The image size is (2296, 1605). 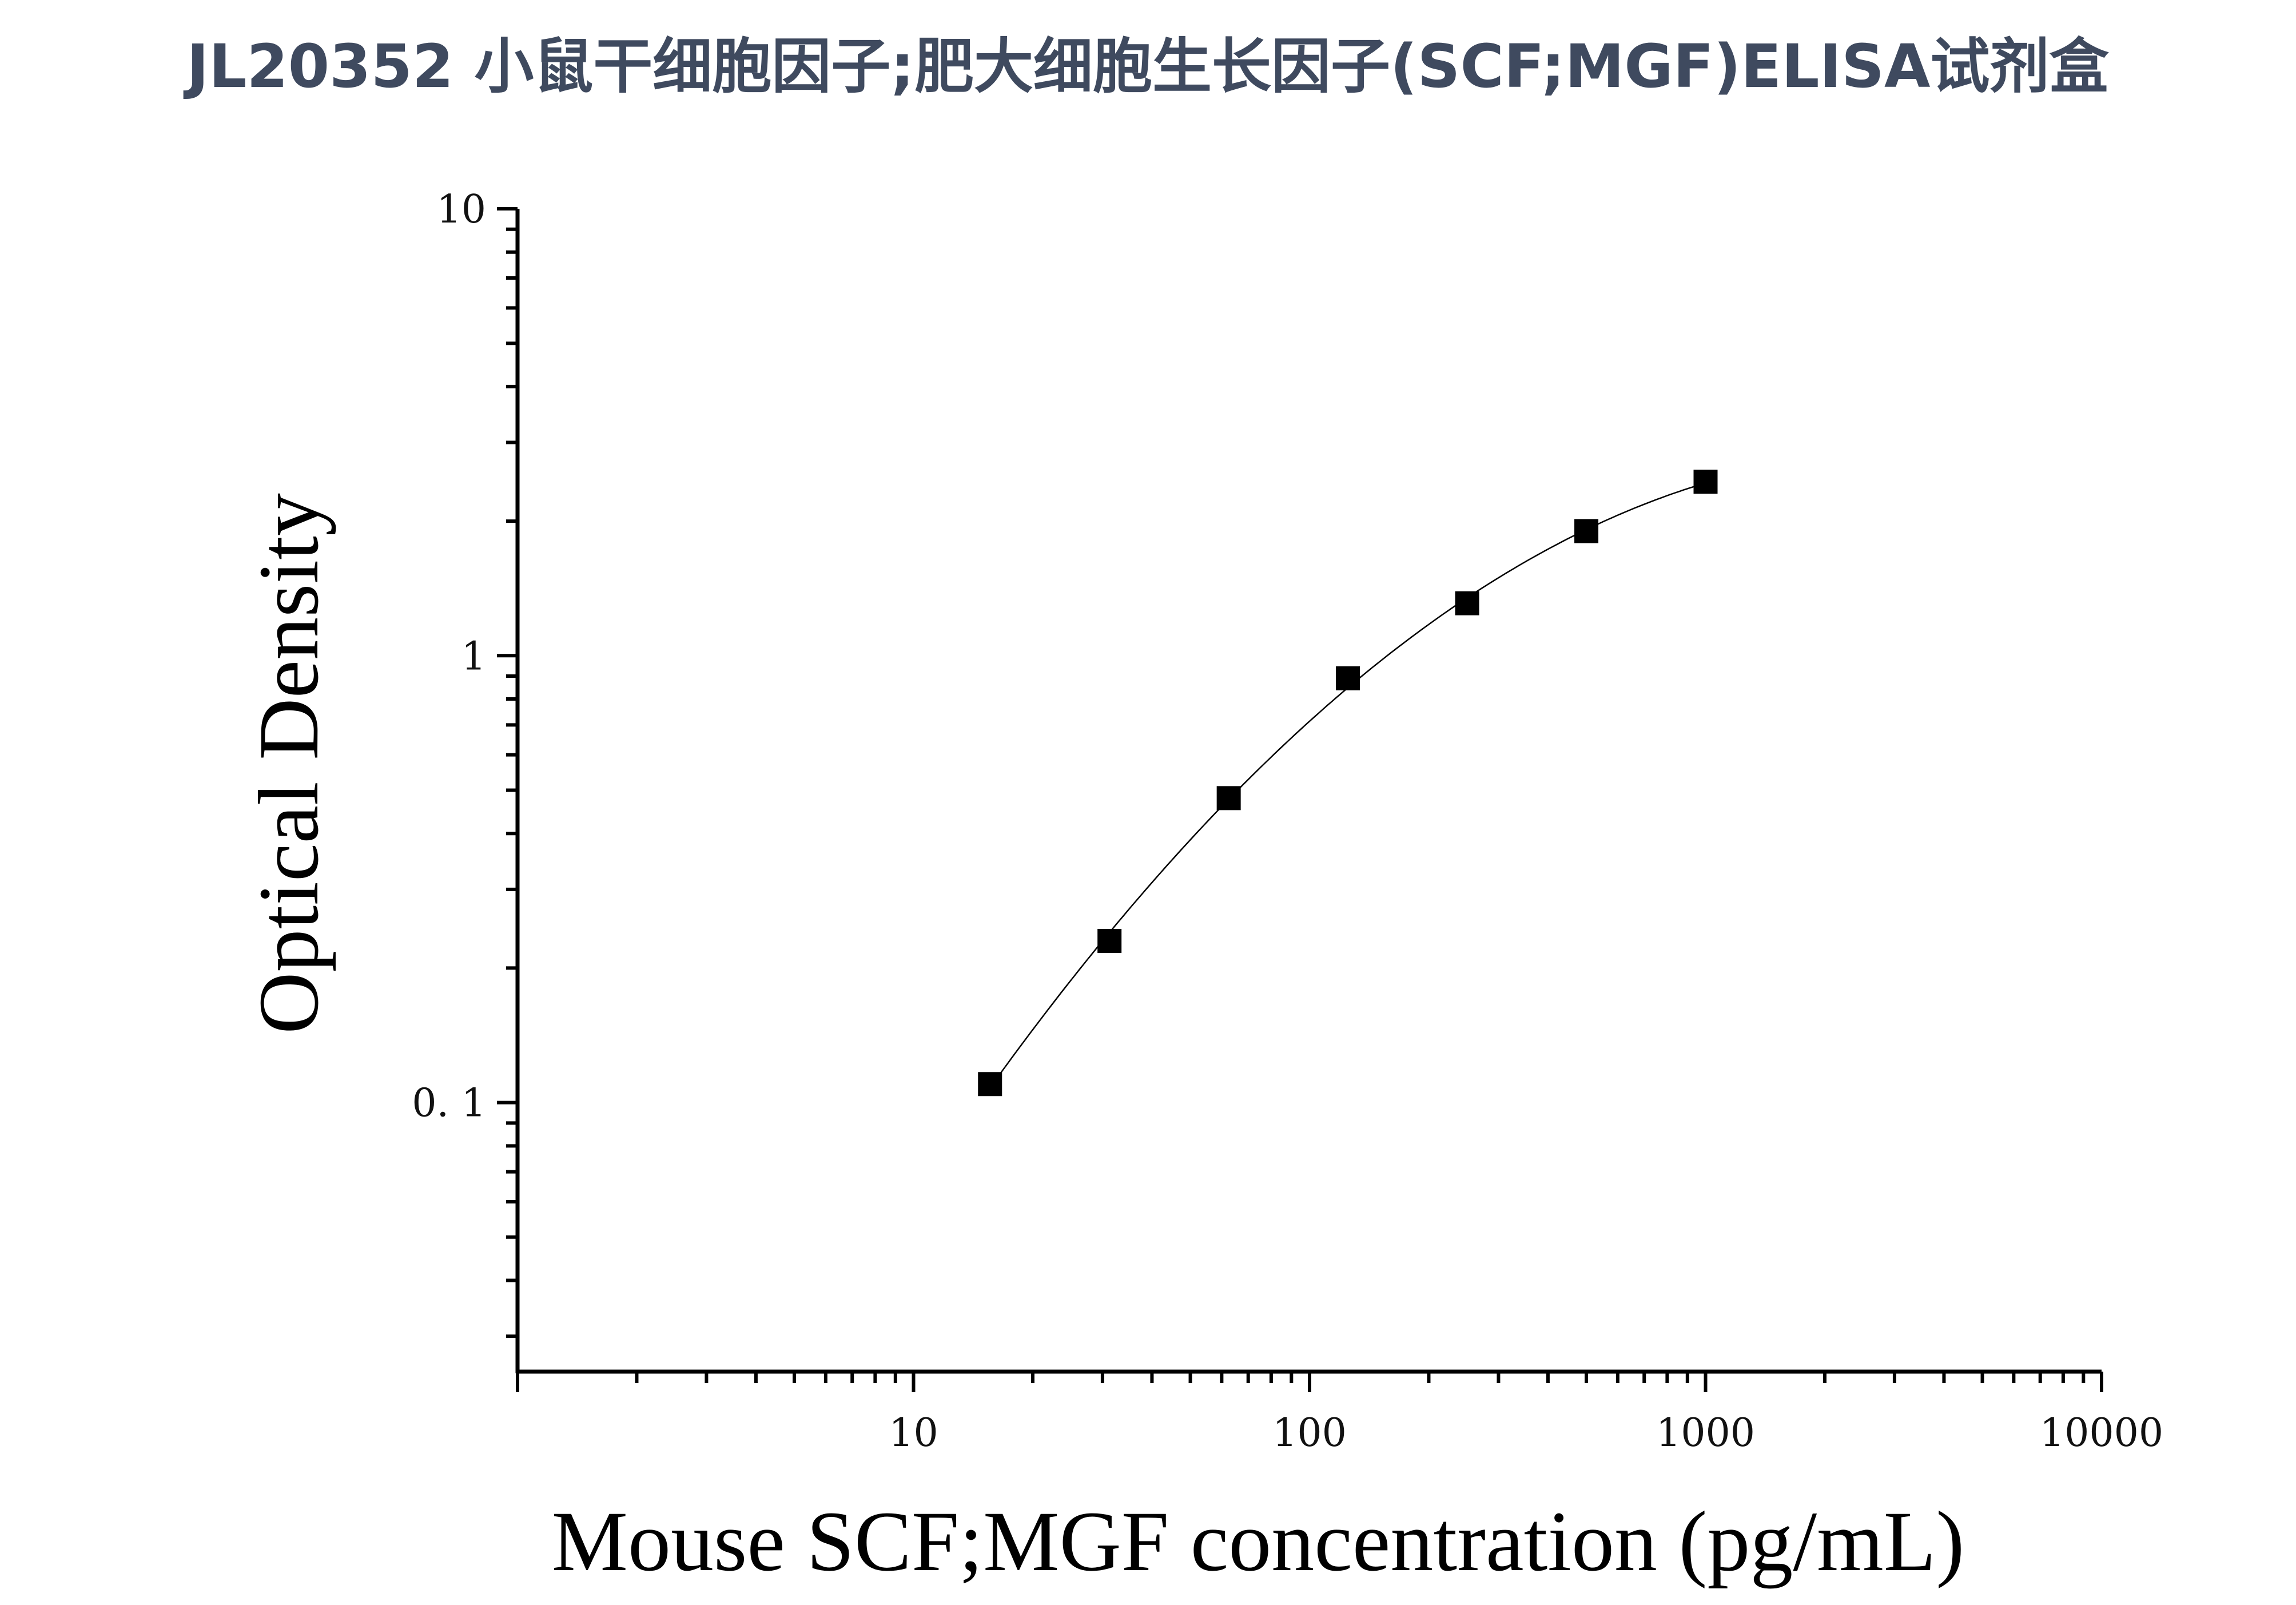 What do you see at coordinates (1705, 1433) in the screenshot?
I see `x-tick-label: 1000` at bounding box center [1705, 1433].